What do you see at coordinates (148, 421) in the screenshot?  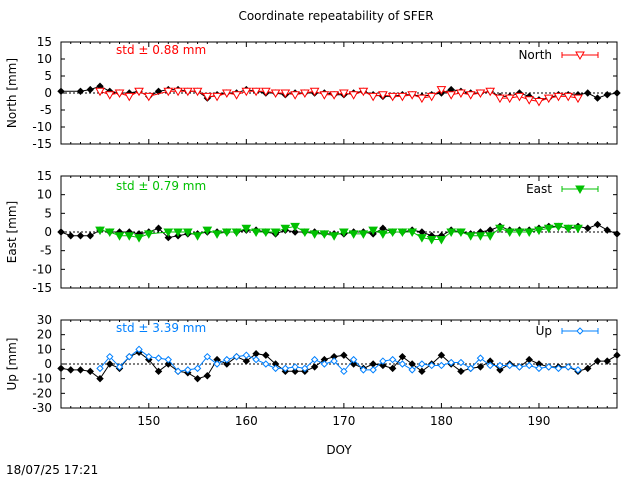 I see `x-tick-label: 150` at bounding box center [148, 421].